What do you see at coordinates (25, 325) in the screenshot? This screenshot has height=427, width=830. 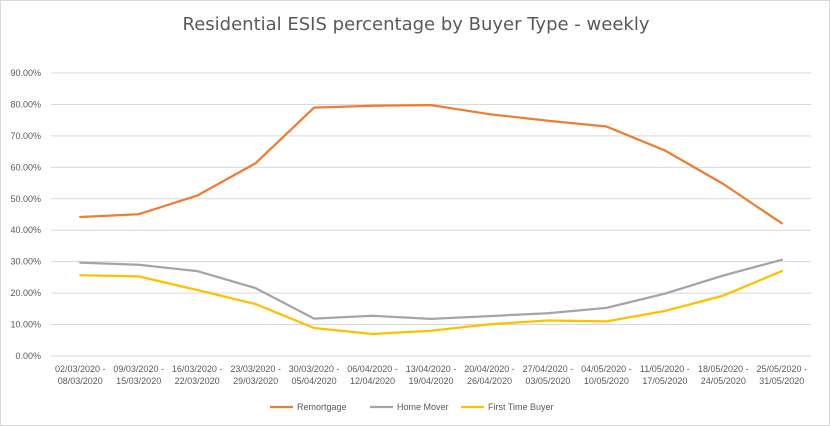 I see `y-tick-label: 10.00%` at bounding box center [25, 325].